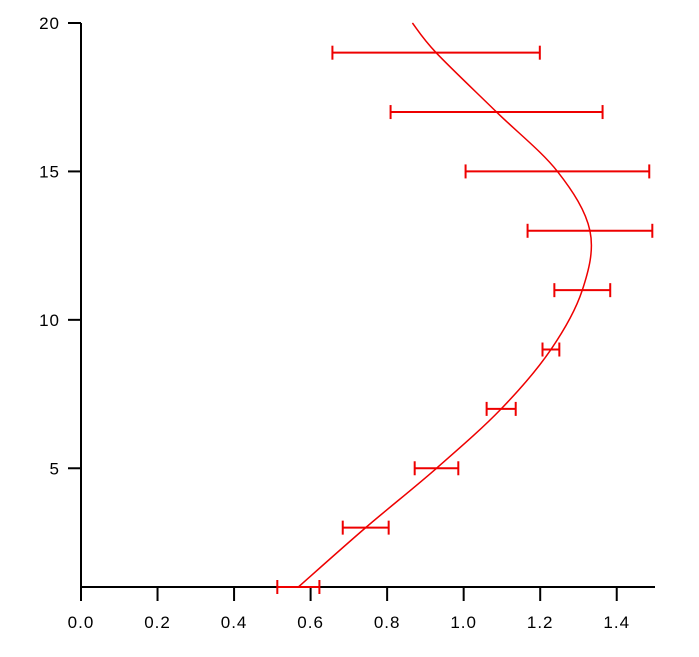 The image size is (699, 657). Describe the element at coordinates (49, 171) in the screenshot. I see `y-tick-label: 15` at that location.